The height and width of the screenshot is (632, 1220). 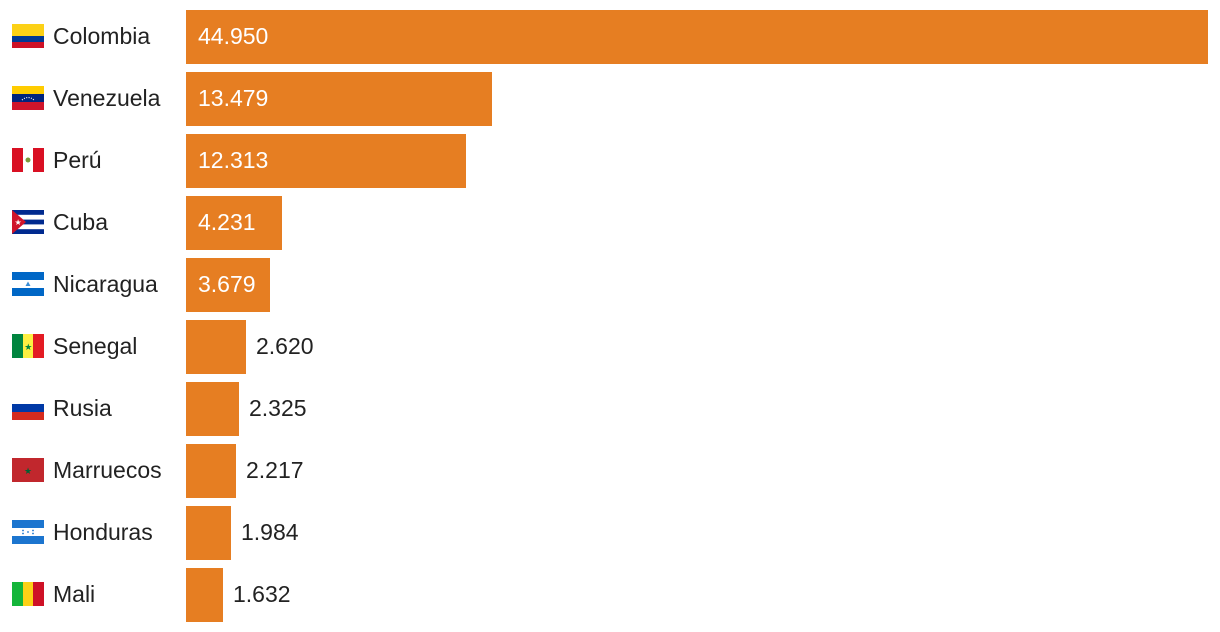 I want to click on bar-row: ★ Cuba 4.231, so click(x=610, y=223).